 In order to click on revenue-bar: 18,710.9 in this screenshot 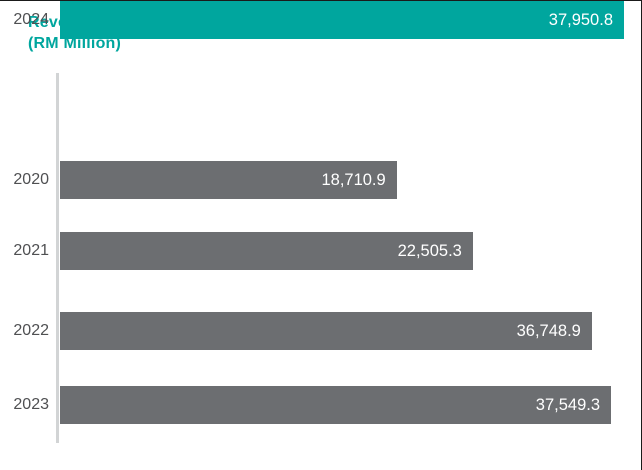, I will do `click(228, 180)`.